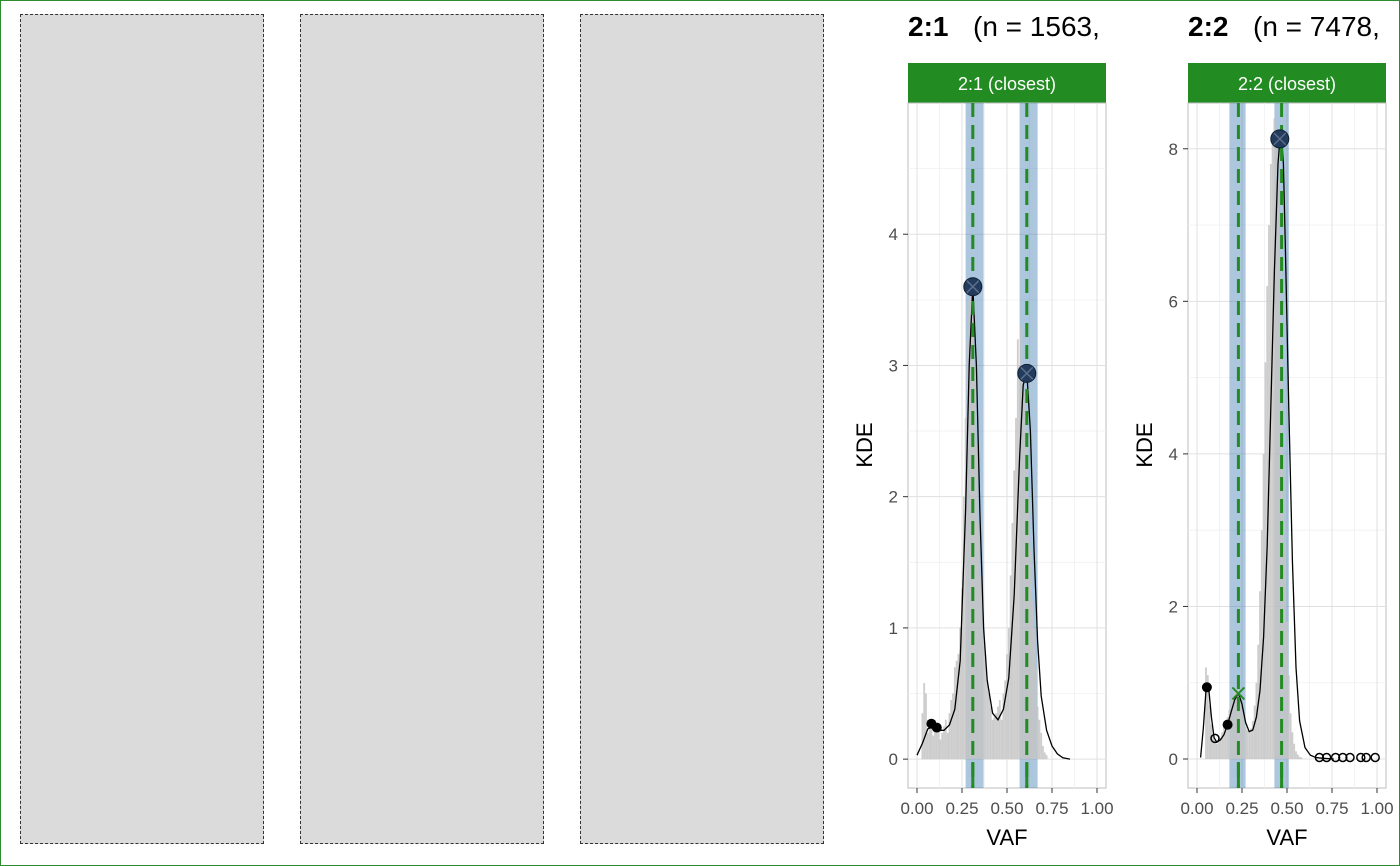 This screenshot has height=866, width=1400. I want to click on plot-area: 0.00 0.25 0.50 0.75 1.00 0 1 2 3 4, so click(1001, 460).